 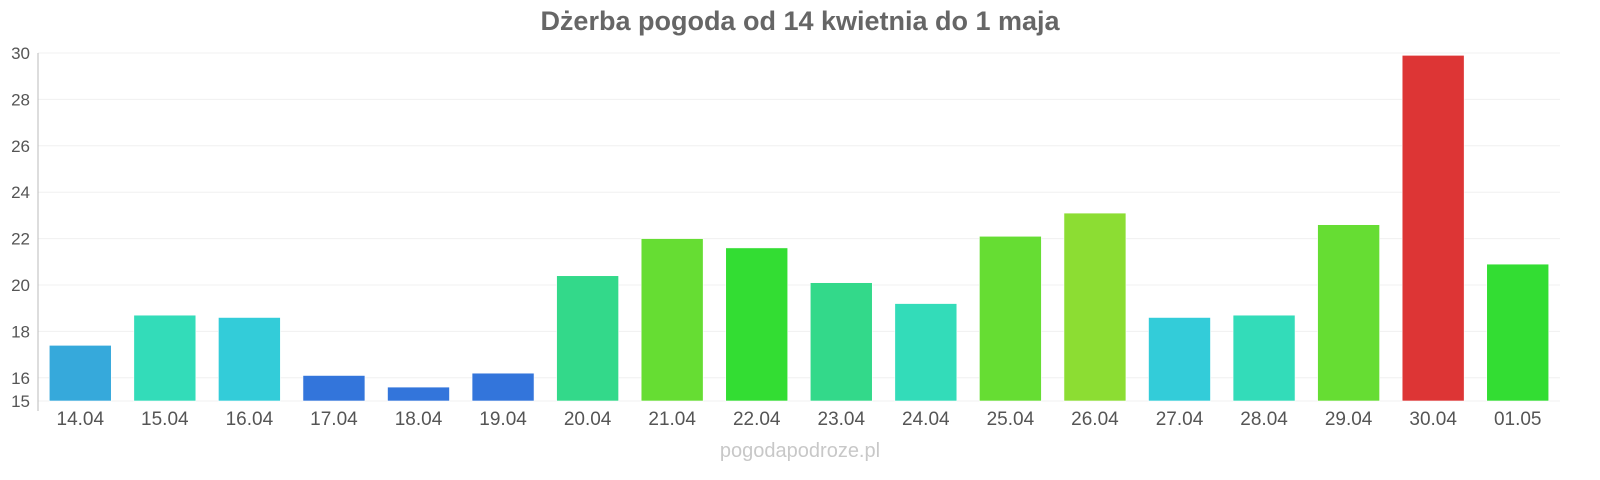 I want to click on x-tick-label: 20.04, so click(x=588, y=419).